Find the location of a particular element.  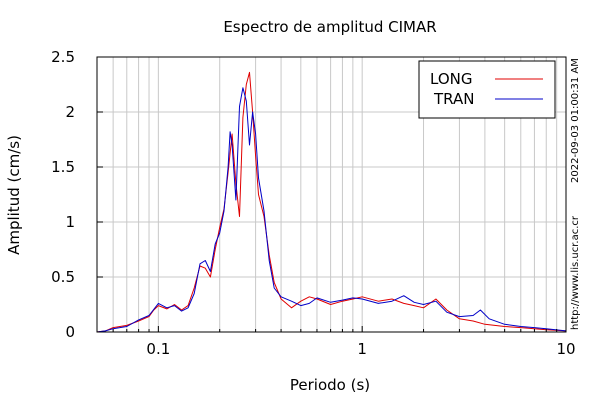

legend-box is located at coordinates (487, 89).